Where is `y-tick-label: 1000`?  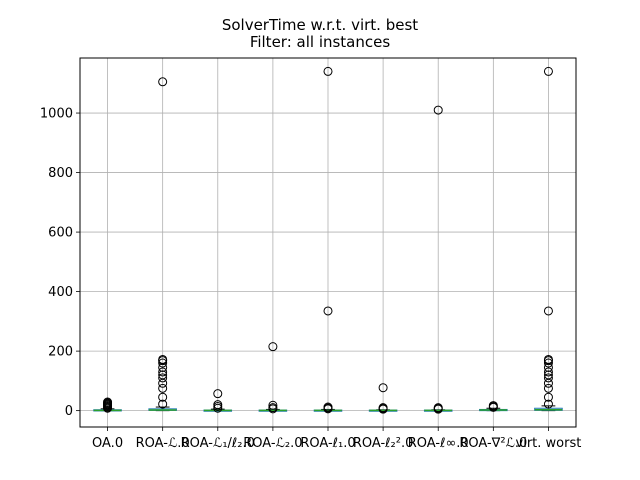 y-tick-label: 1000 is located at coordinates (56, 114).